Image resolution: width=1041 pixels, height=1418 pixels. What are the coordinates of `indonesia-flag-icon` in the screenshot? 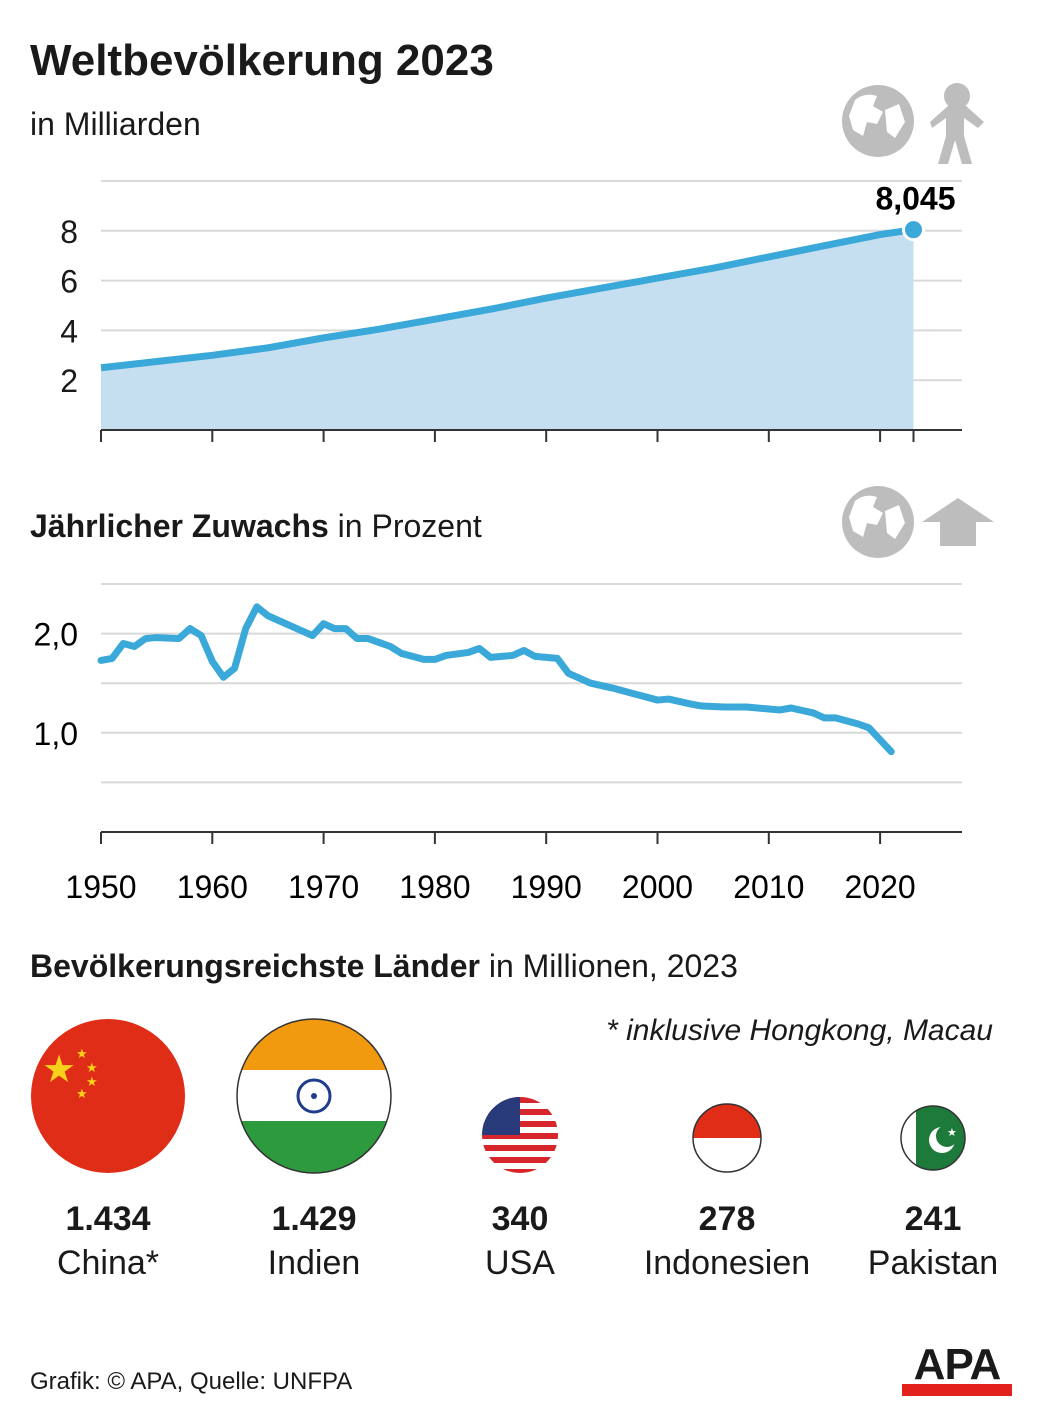 It's located at (727, 1138).